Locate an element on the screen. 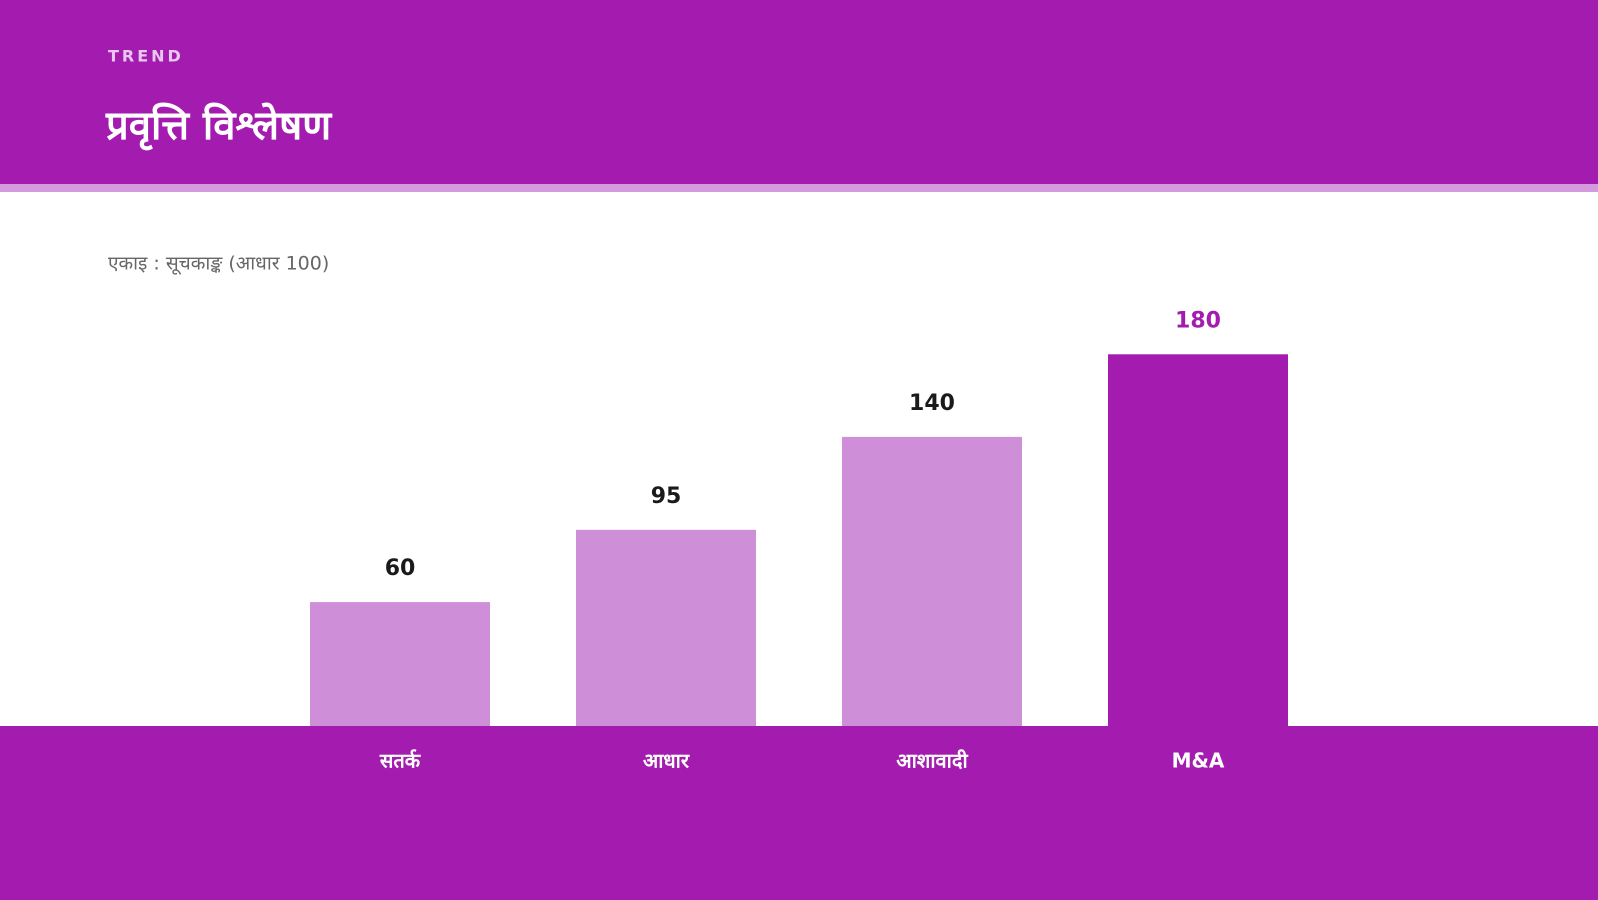 The height and width of the screenshot is (900, 1598). value-label: 140 is located at coordinates (932, 403).